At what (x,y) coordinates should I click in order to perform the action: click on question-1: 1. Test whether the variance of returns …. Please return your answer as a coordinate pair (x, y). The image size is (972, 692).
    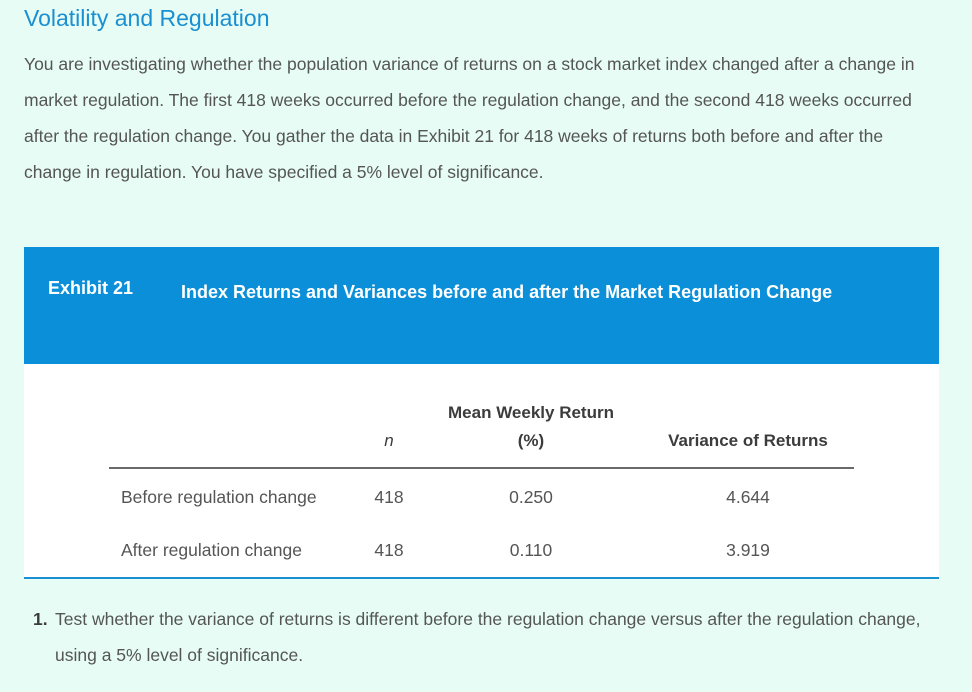
    Looking at the image, I should click on (483, 637).